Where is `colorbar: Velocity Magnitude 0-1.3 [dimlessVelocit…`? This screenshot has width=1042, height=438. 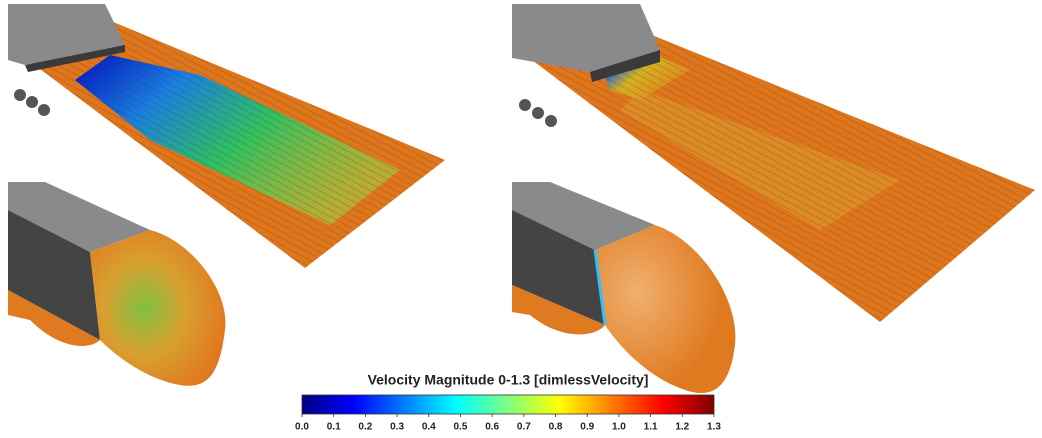 colorbar: Velocity Magnitude 0-1.3 [dimlessVelocit… is located at coordinates (508, 402).